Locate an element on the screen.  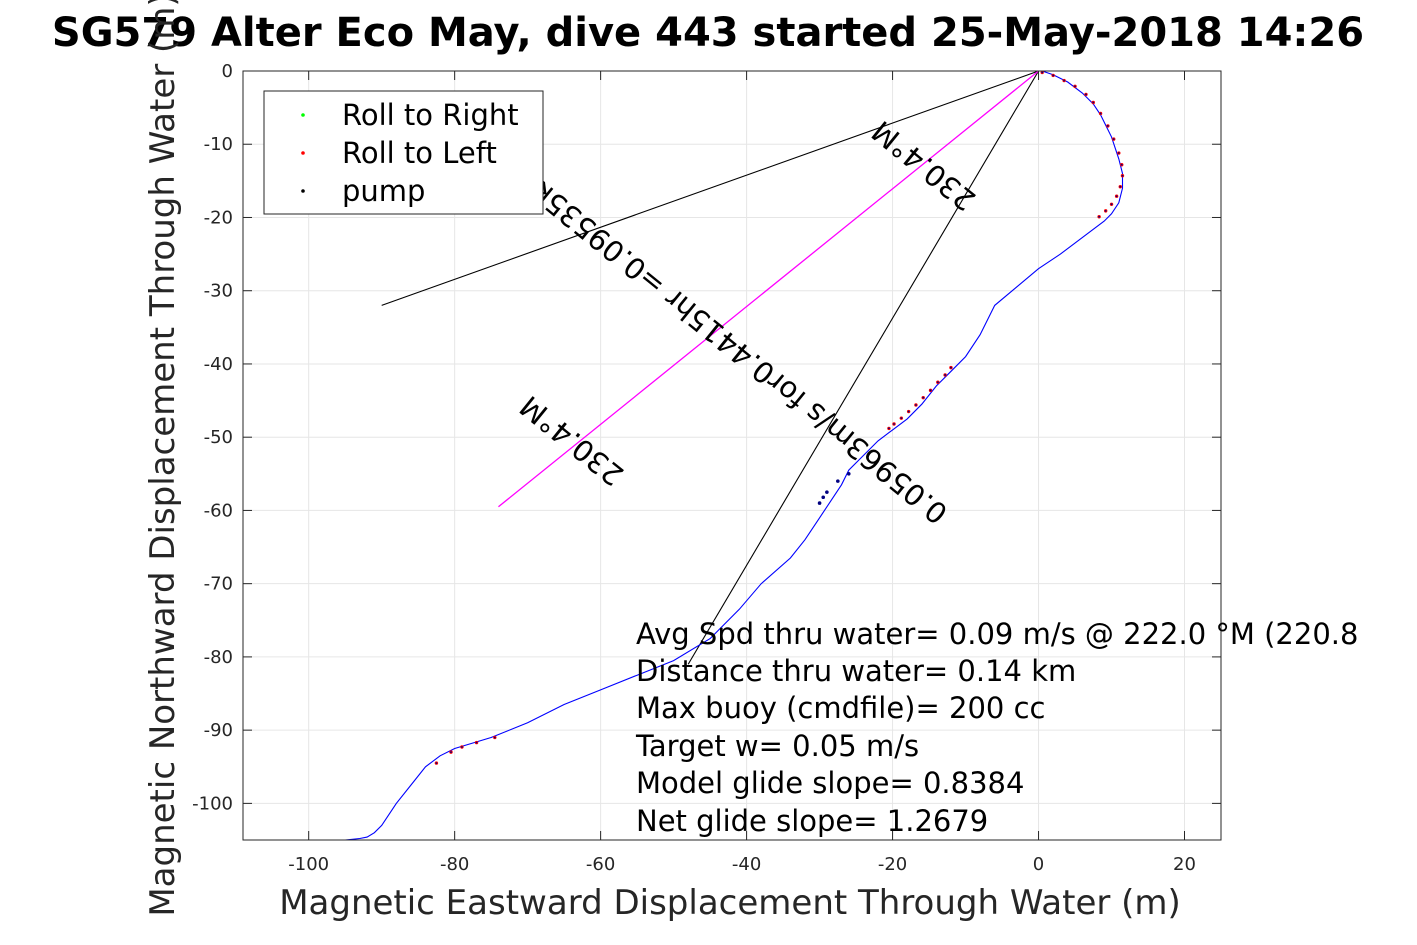
x-tick-label: -60 is located at coordinates (600, 864).